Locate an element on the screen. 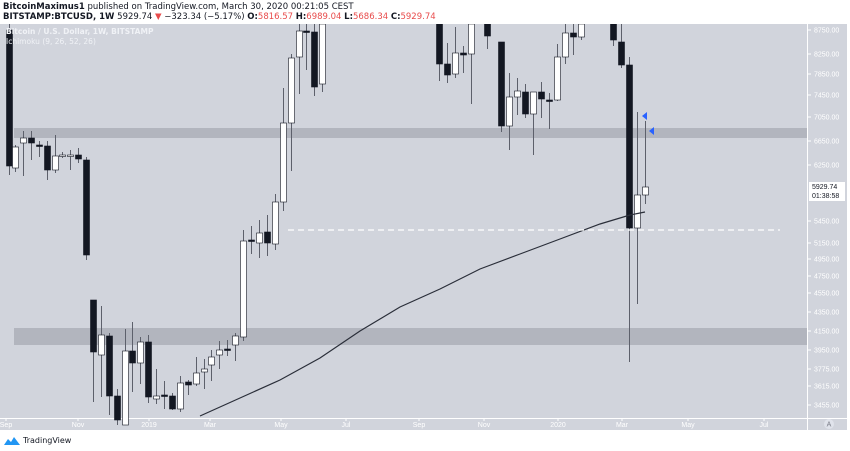 The height and width of the screenshot is (451, 850). symbol-name: BITSTAMP:BTCUSD, 1W is located at coordinates (59, 17).